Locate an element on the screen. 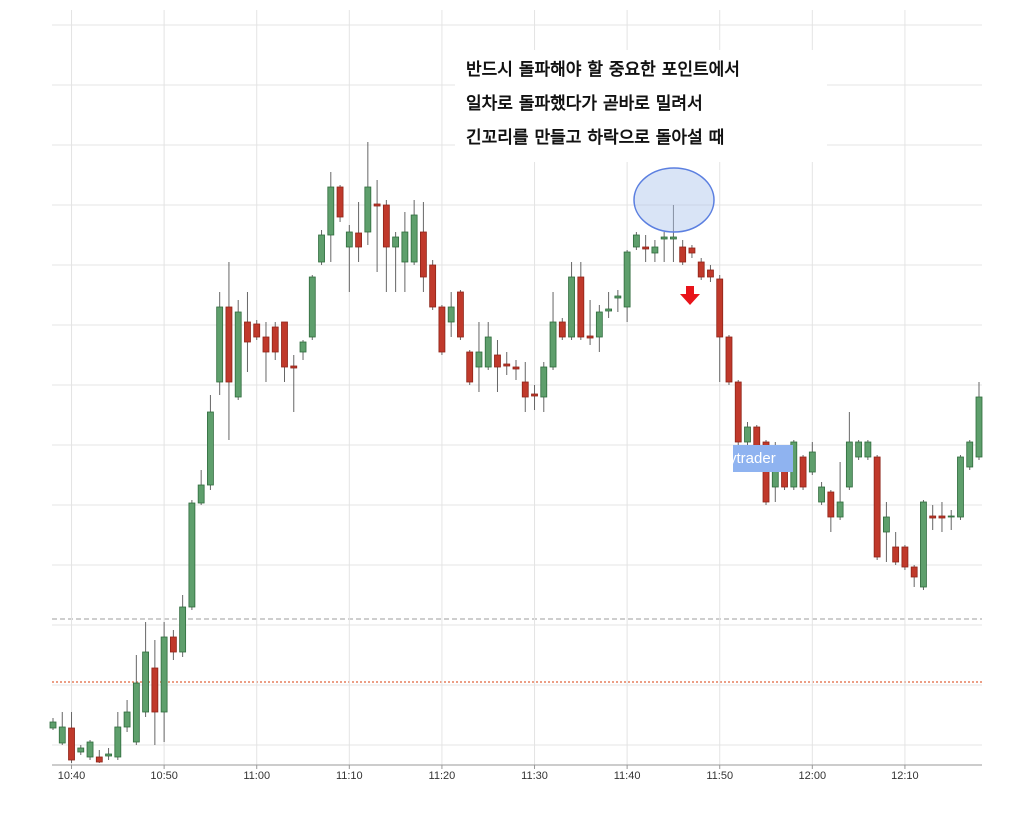 The image size is (1024, 813). watermark: ytrader is located at coordinates (752, 458).